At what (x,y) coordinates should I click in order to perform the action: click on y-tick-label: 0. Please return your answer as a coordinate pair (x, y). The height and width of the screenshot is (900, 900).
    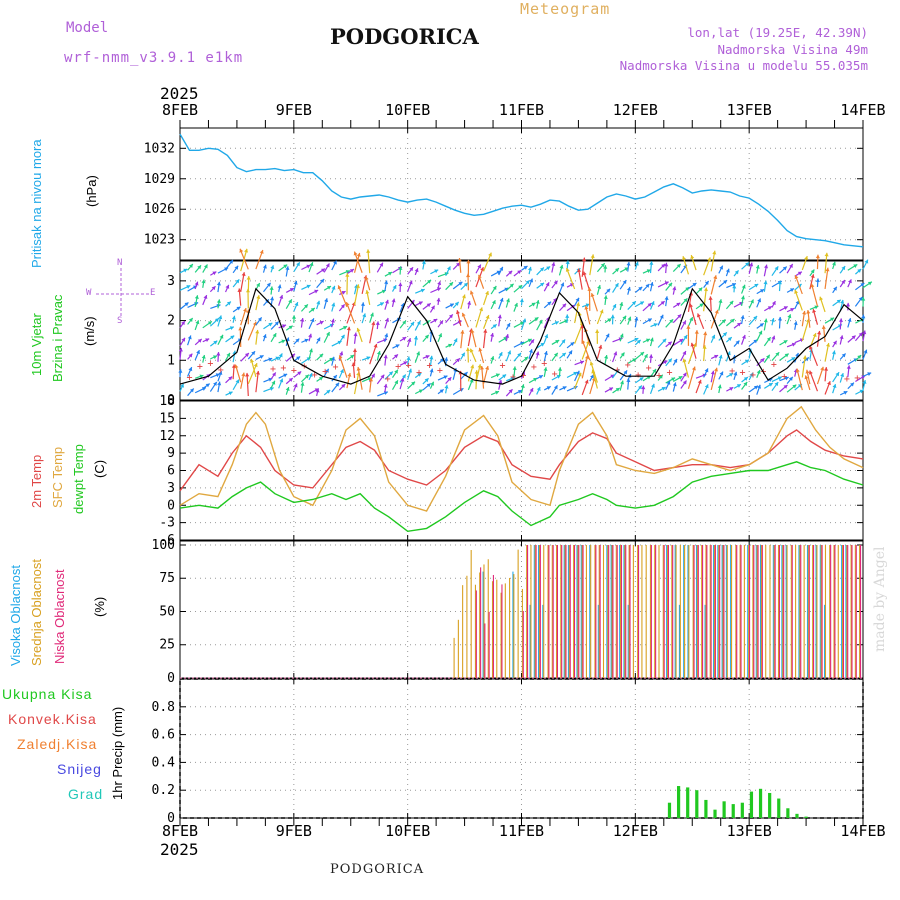
    Looking at the image, I should click on (171, 678).